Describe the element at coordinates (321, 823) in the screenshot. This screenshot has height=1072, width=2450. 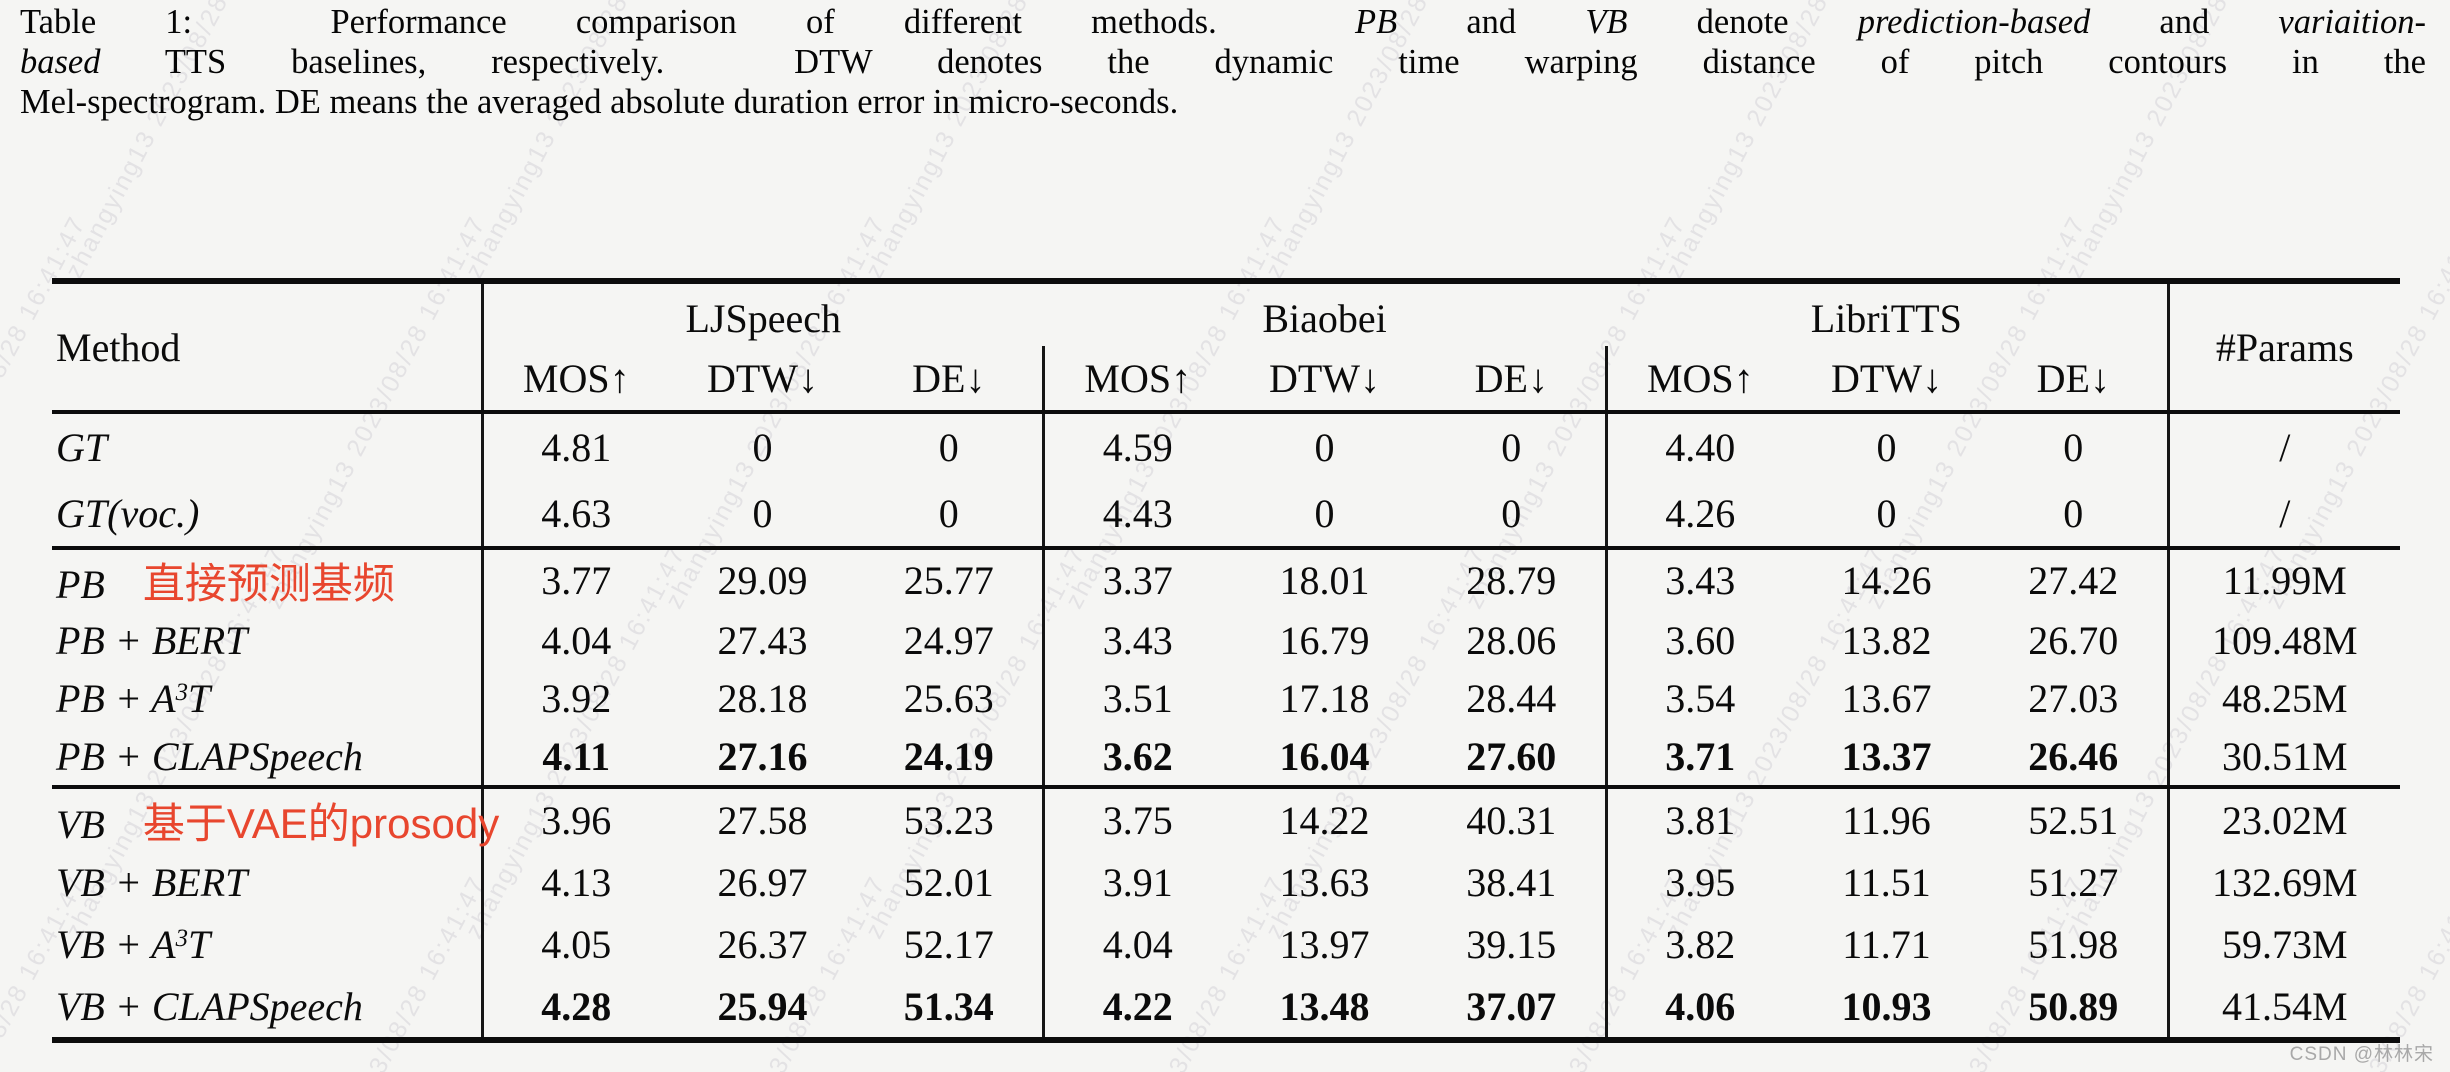
I see `handwritten-annotation: 基于VAE的prosody` at that location.